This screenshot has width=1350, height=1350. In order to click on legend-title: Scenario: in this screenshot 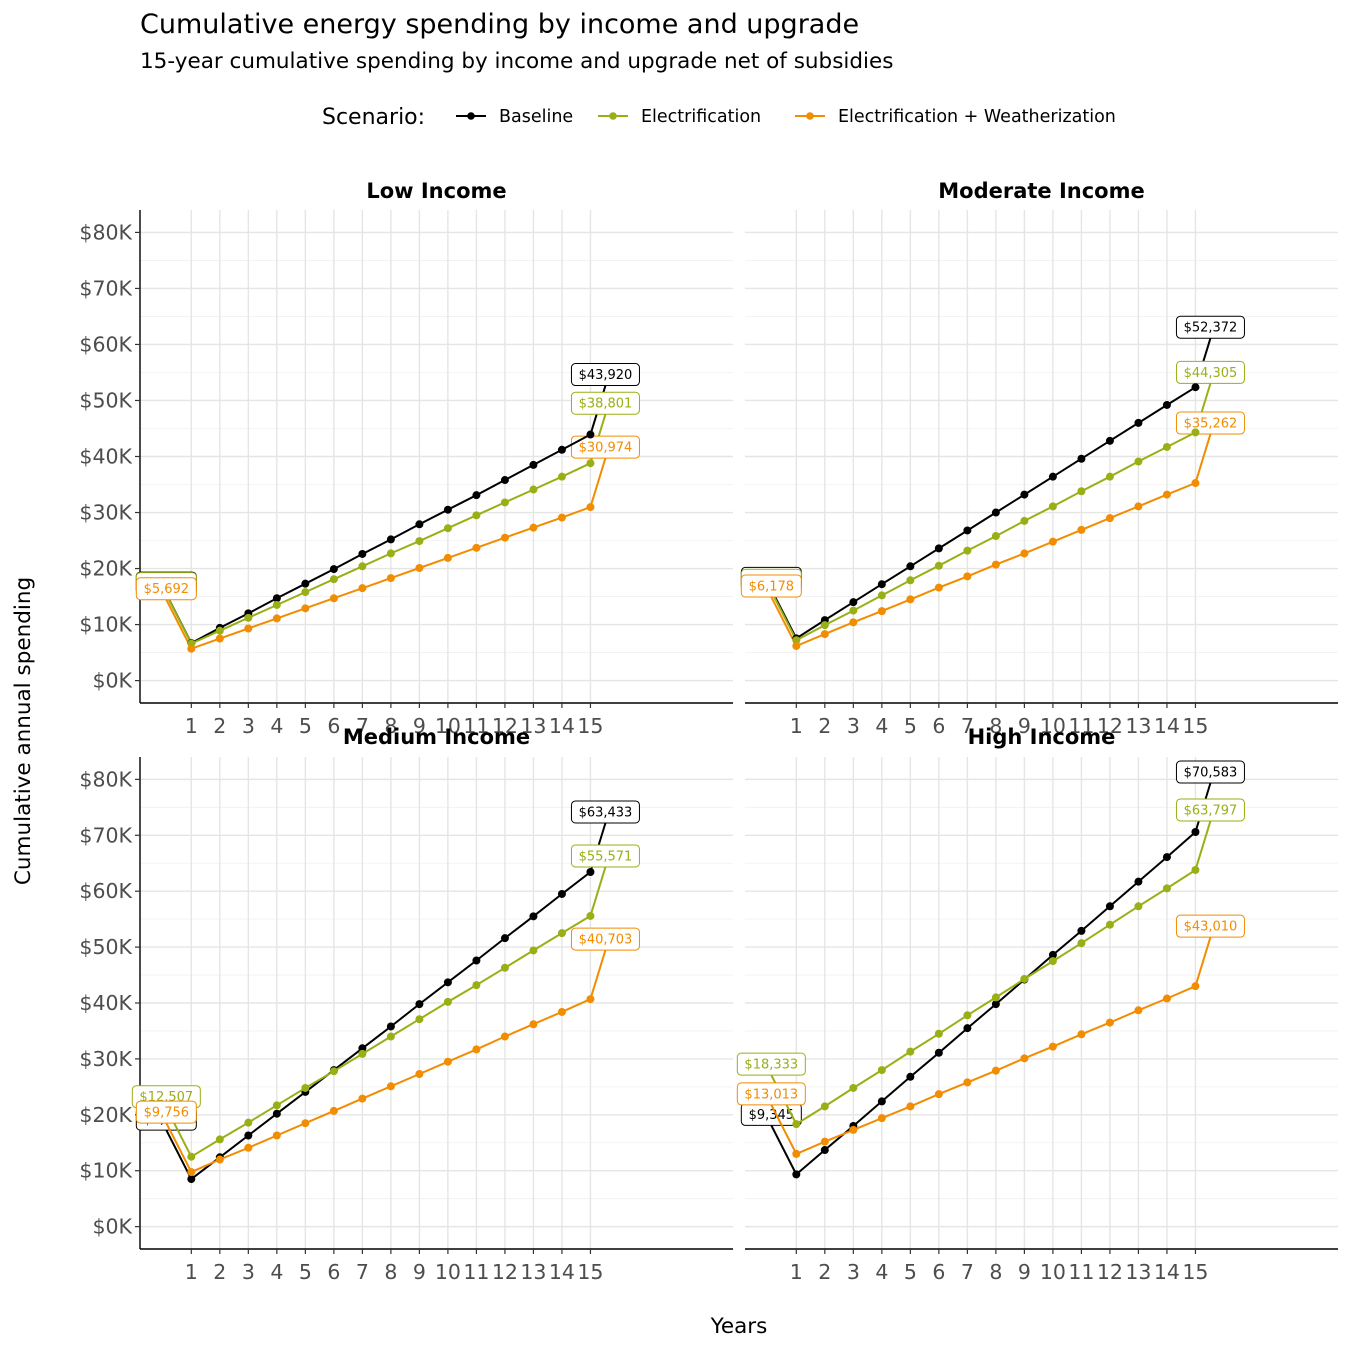, I will do `click(373, 117)`.